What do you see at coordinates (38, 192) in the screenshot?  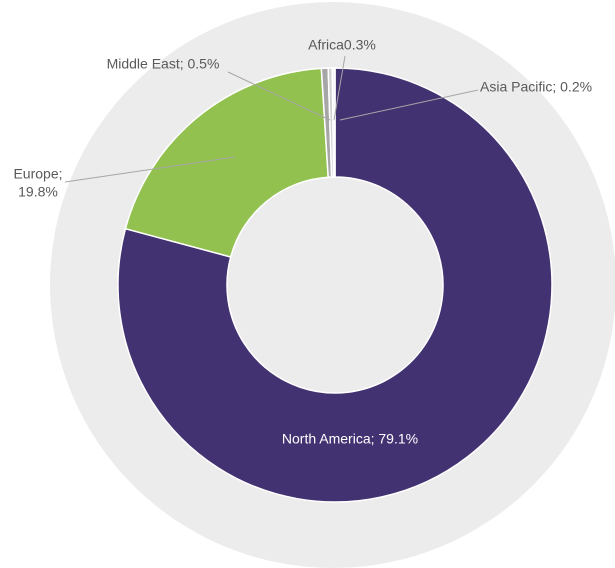 I see `data-label: 19.8%` at bounding box center [38, 192].